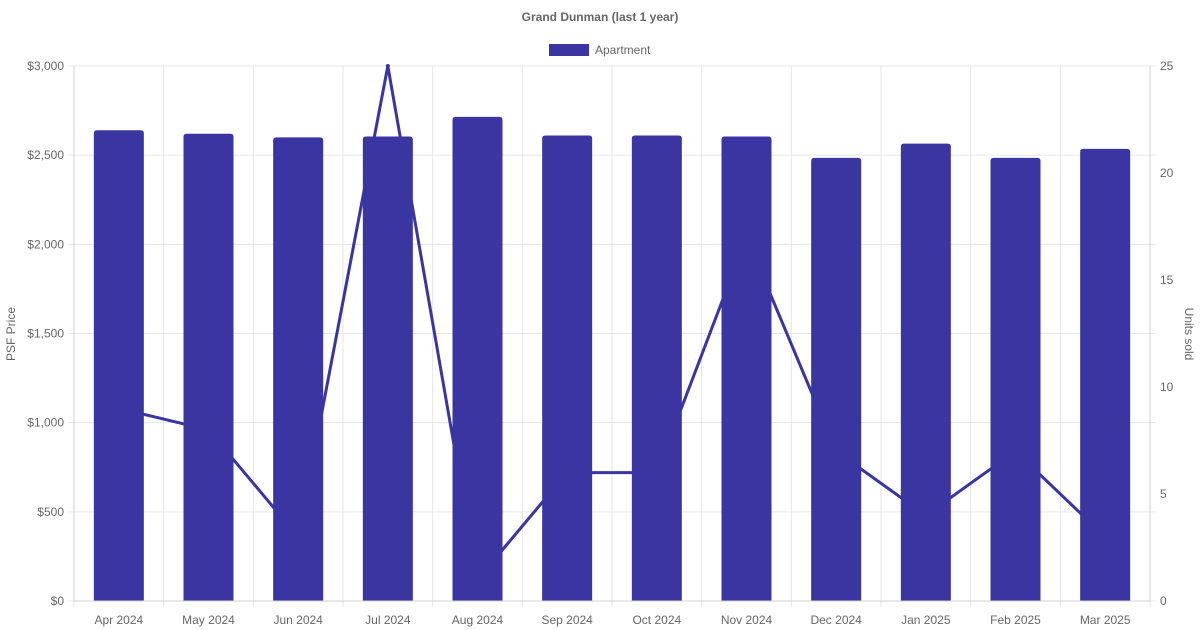 The image size is (1200, 630). I want to click on y-right-tick-label: 20, so click(1167, 173).